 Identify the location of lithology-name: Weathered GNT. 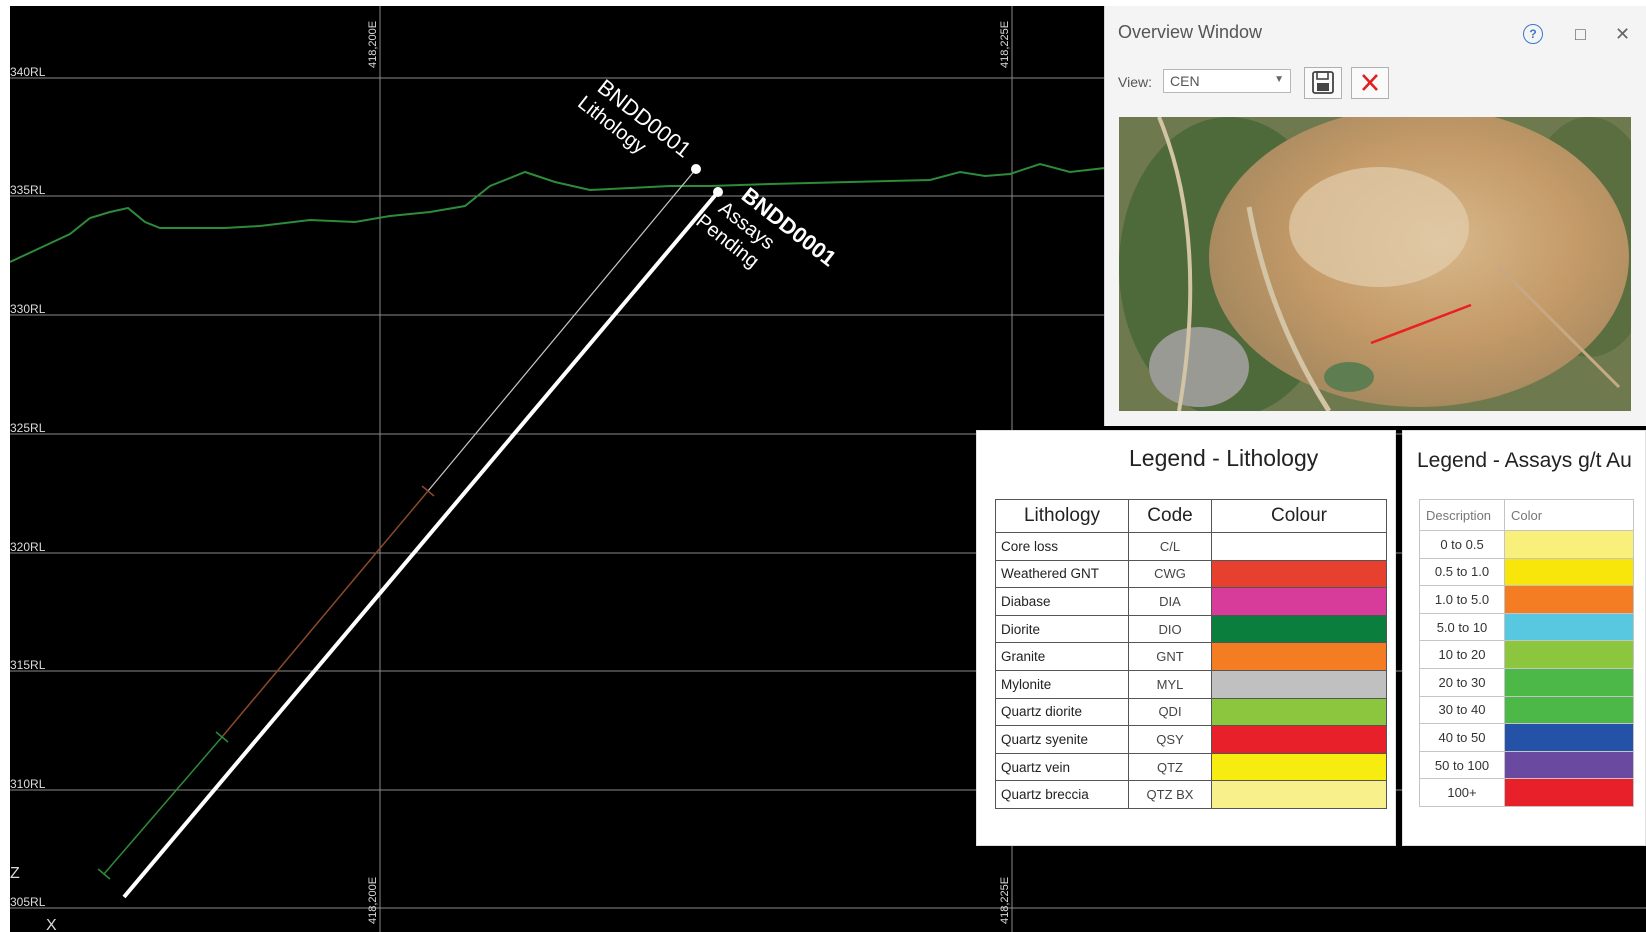
(1062, 574).